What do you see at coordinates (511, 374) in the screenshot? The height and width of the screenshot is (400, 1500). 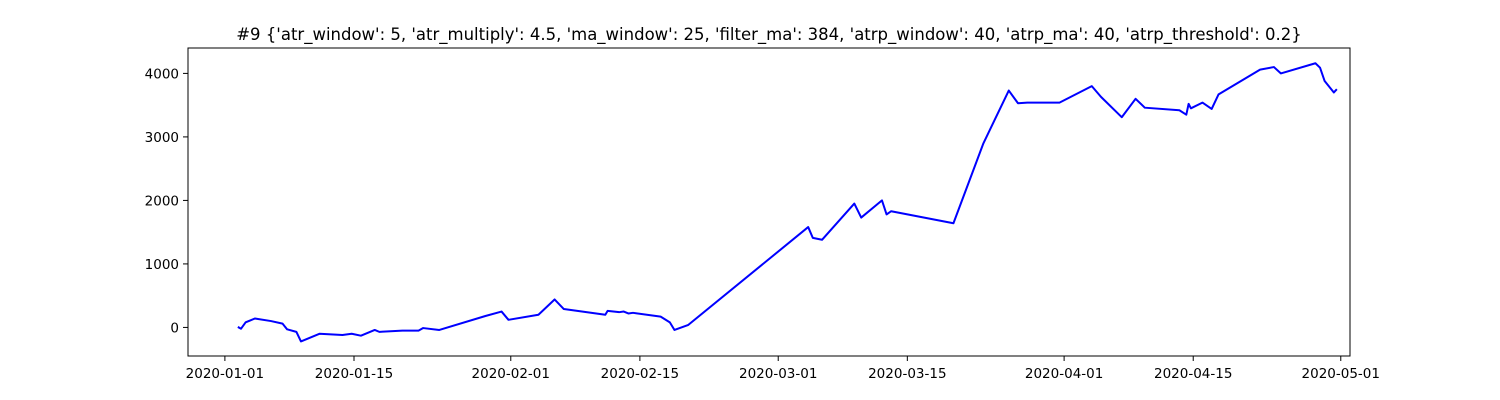 I see `x-tick-label: 2020-02-01` at bounding box center [511, 374].